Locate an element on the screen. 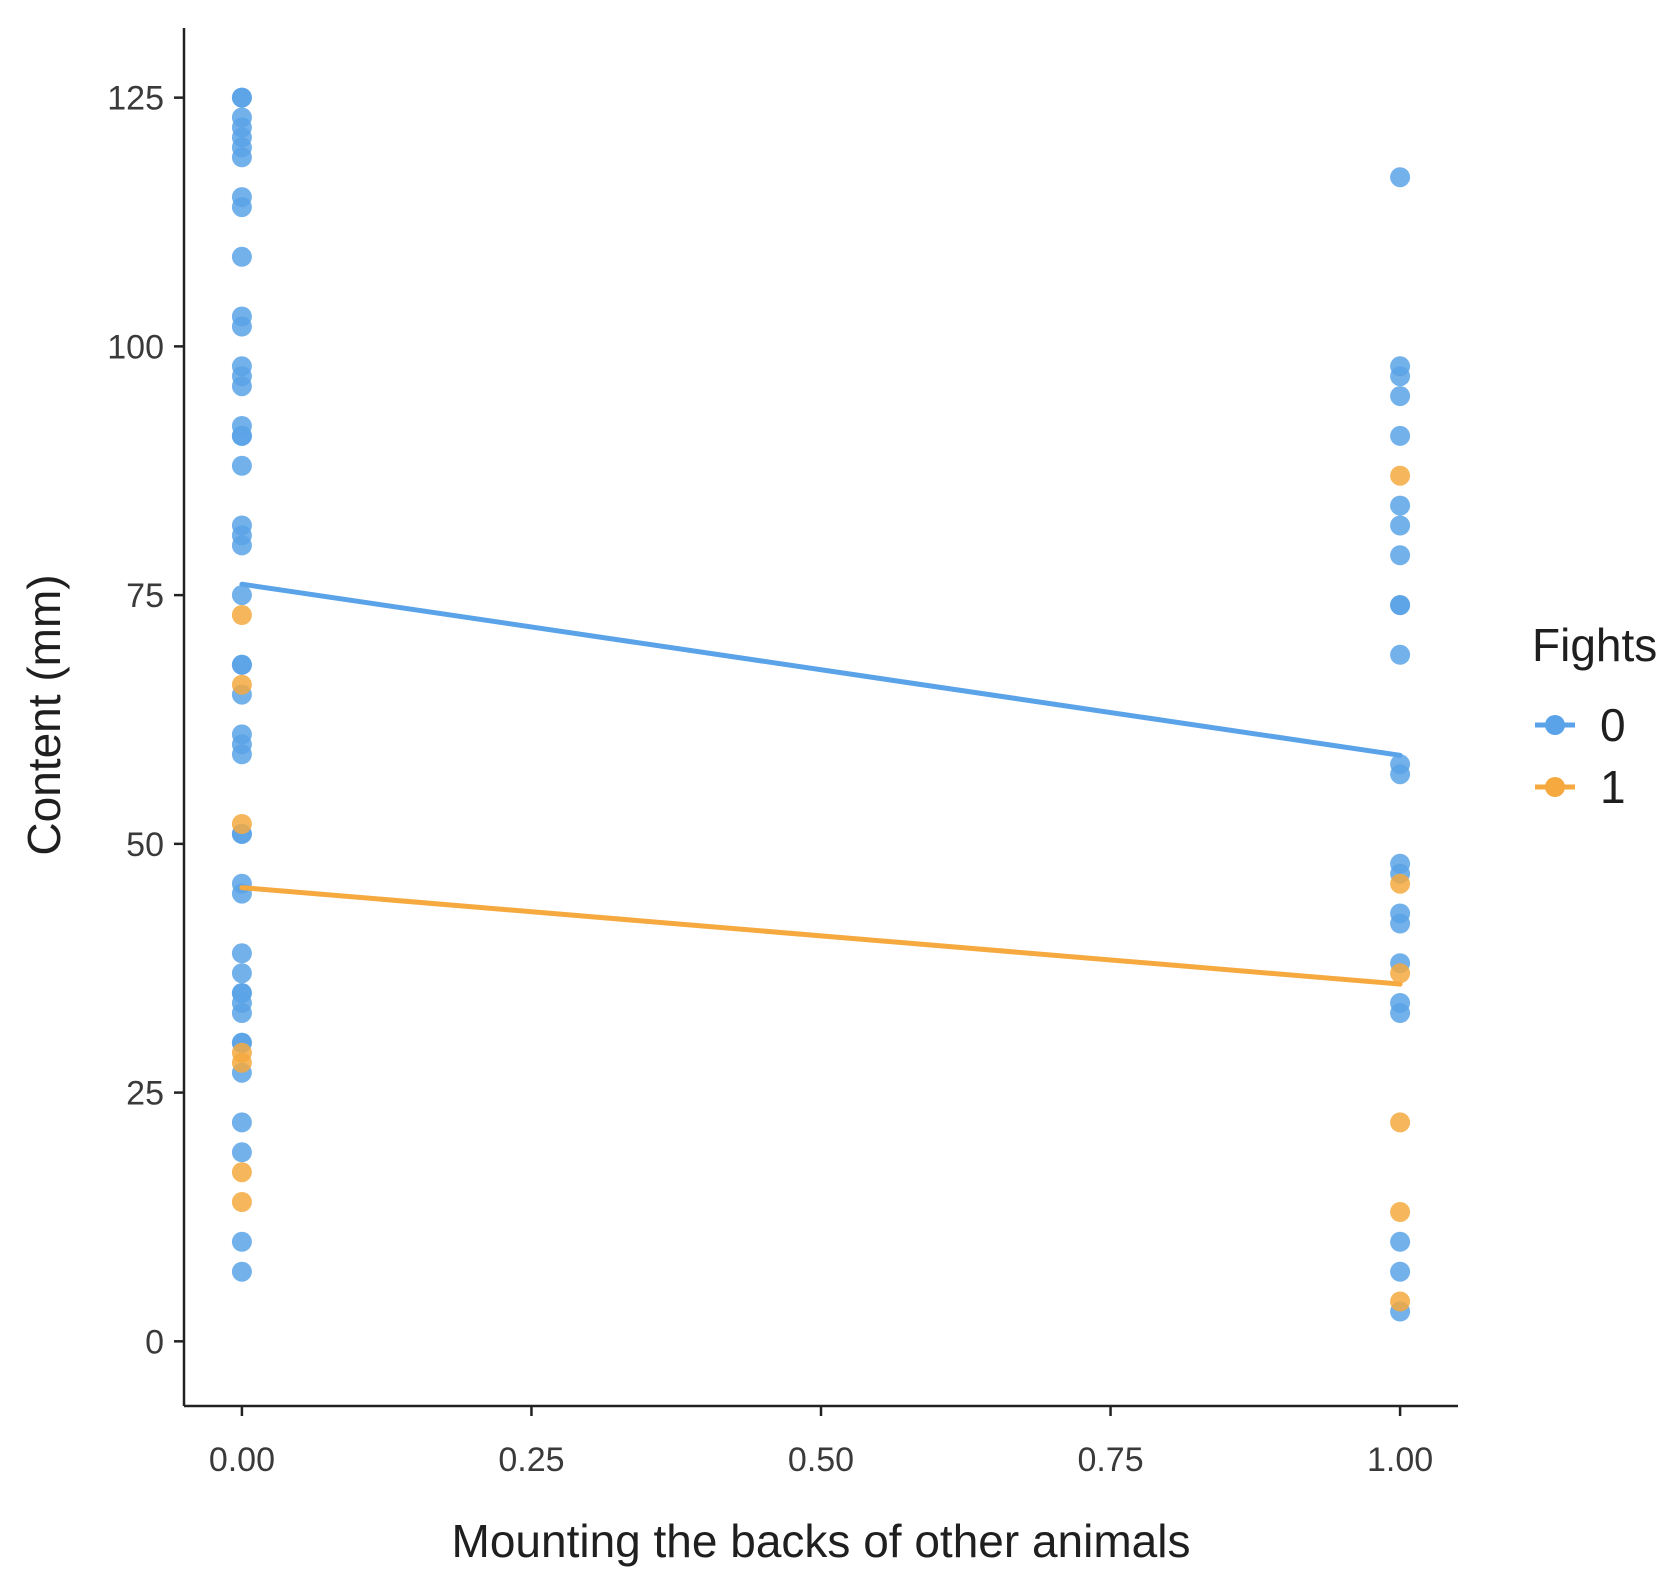  legend-items: 01 is located at coordinates (1580, 756).